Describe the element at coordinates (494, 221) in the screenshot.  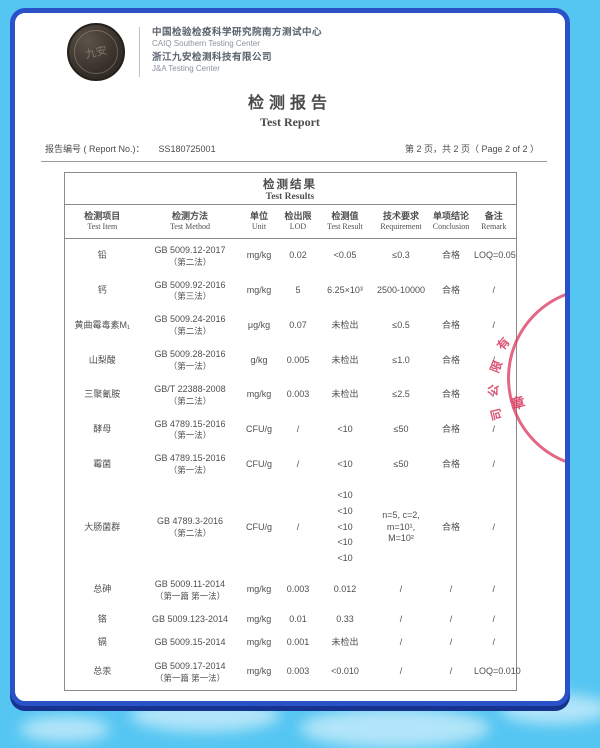
I see `col-remark: 备注 Remark` at that location.